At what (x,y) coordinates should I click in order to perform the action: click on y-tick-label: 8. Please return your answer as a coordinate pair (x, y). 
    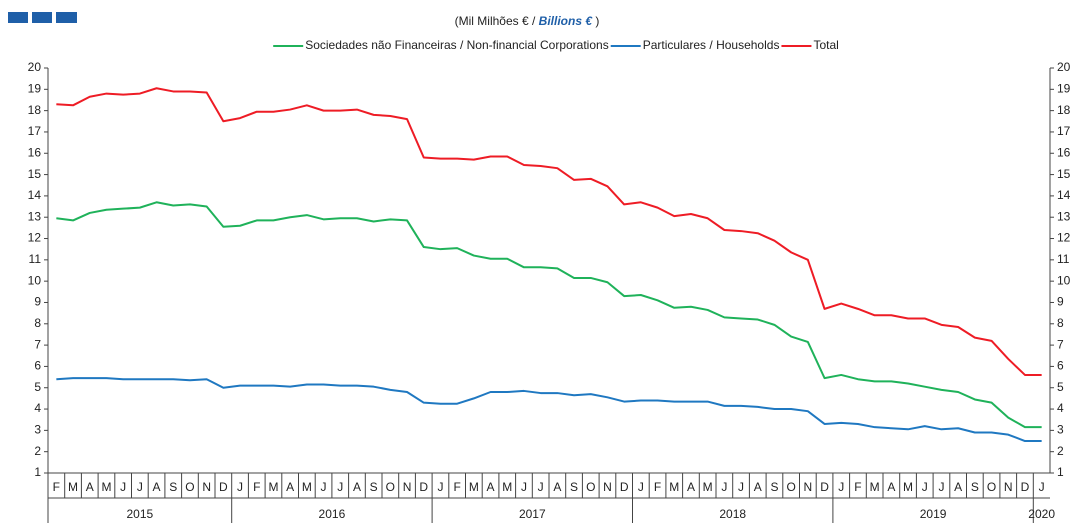
    Looking at the image, I should click on (37, 323).